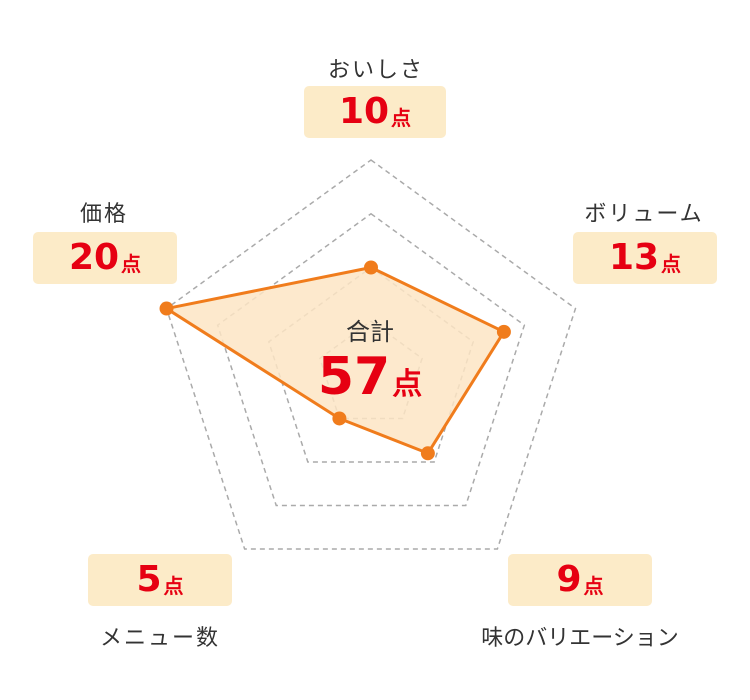  I want to click on score-value-taste: 10, so click(364, 111).